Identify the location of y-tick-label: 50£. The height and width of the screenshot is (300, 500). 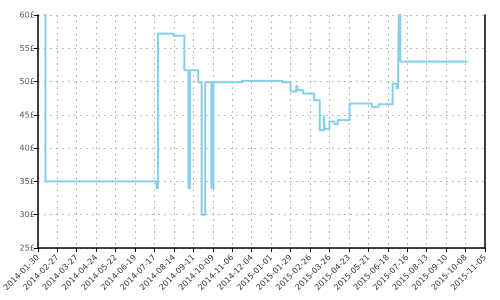
(27, 81).